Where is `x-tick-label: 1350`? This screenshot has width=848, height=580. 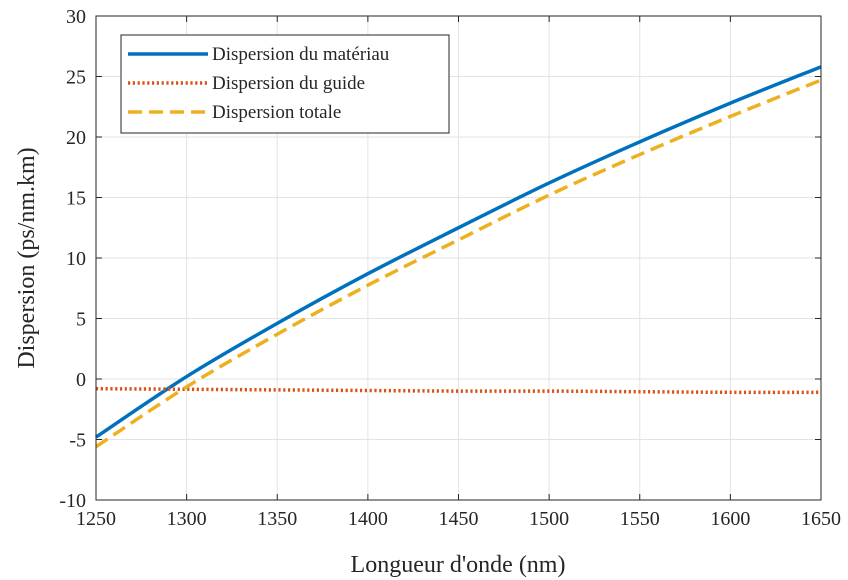
x-tick-label: 1350 is located at coordinates (277, 519).